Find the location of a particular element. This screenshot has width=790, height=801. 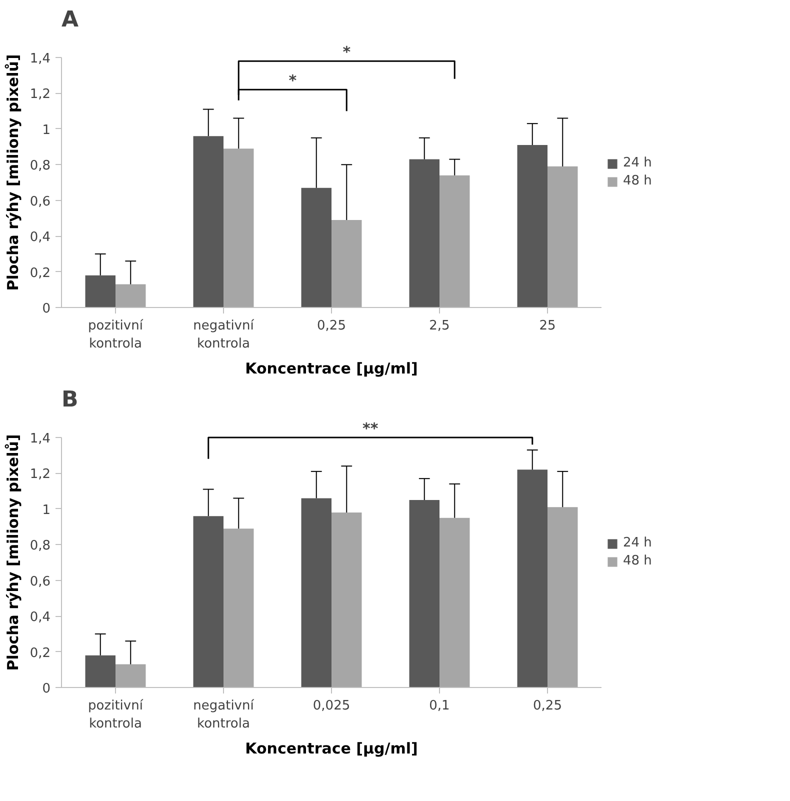

x-tick-label: 25 is located at coordinates (547, 326).